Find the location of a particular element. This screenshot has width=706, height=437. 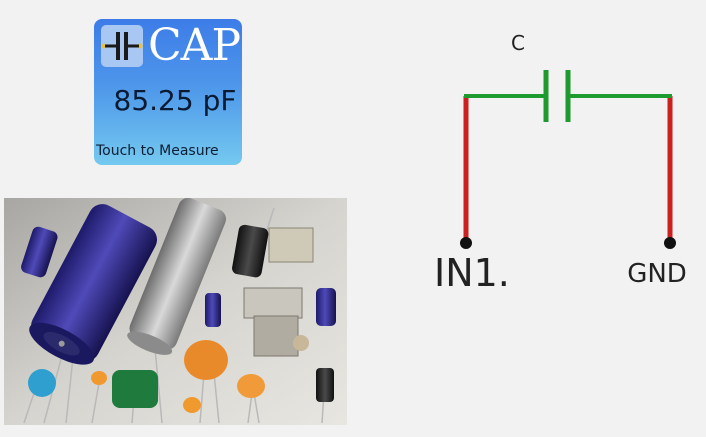

component-label: C is located at coordinates (518, 43).